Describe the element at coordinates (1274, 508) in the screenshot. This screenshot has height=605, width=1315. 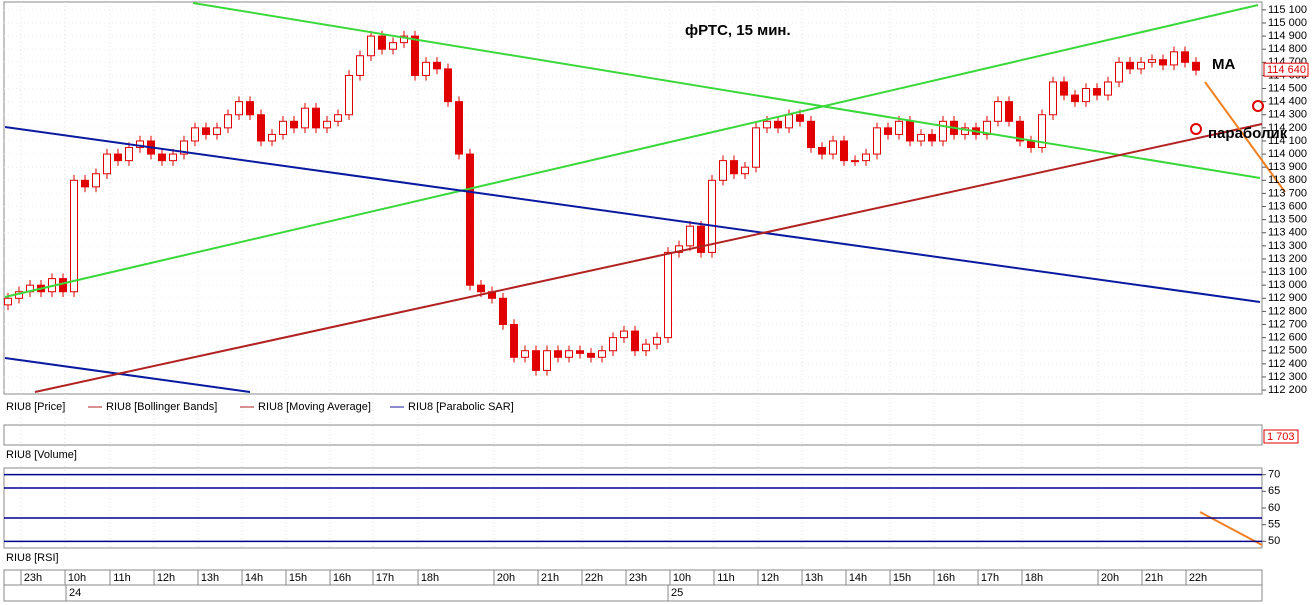
I see `rsi-tick-label: 60` at that location.